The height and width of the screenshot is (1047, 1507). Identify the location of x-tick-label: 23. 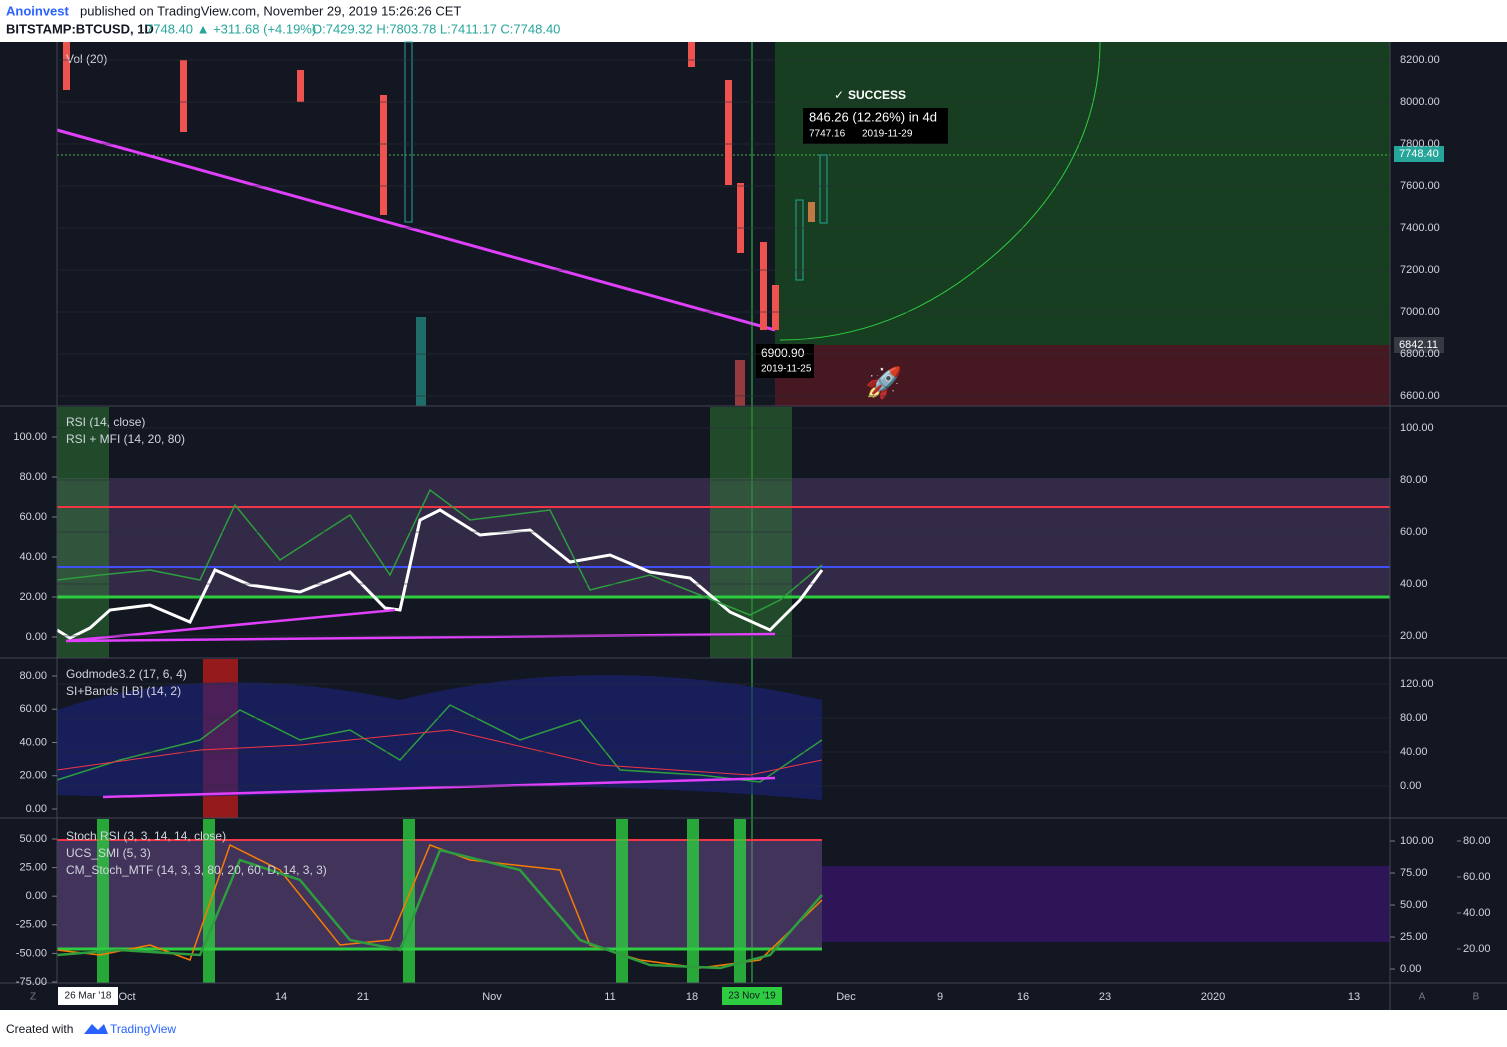
(1105, 997).